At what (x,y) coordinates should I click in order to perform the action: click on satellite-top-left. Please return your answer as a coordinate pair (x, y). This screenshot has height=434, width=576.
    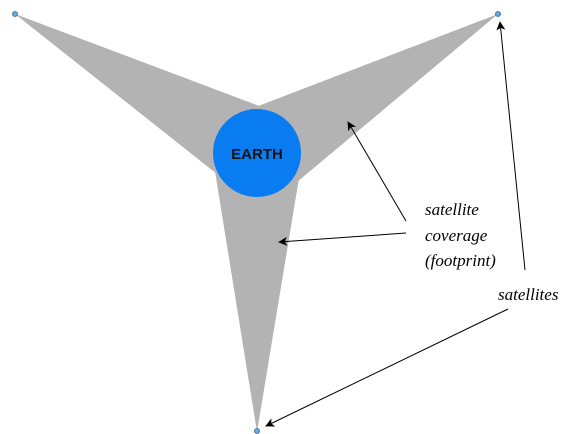
    Looking at the image, I should click on (15, 14).